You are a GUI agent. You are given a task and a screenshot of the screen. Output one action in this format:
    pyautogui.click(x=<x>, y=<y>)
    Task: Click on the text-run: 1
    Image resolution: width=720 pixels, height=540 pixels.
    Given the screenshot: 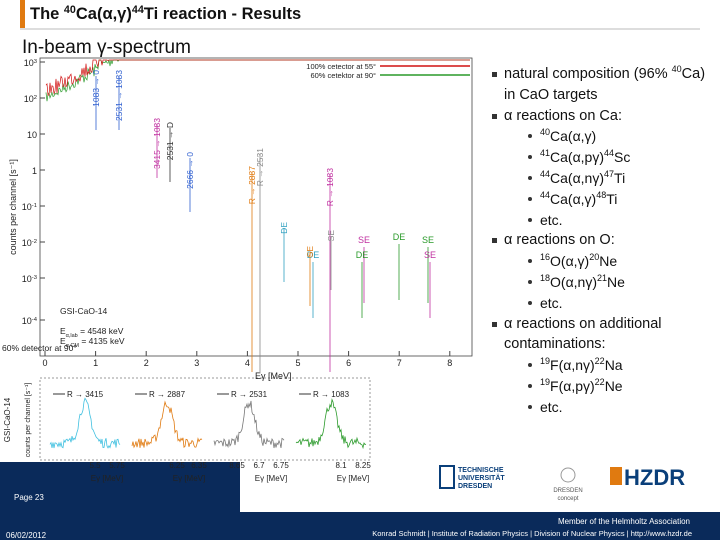 What is the action you would take?
    pyautogui.click(x=34, y=171)
    